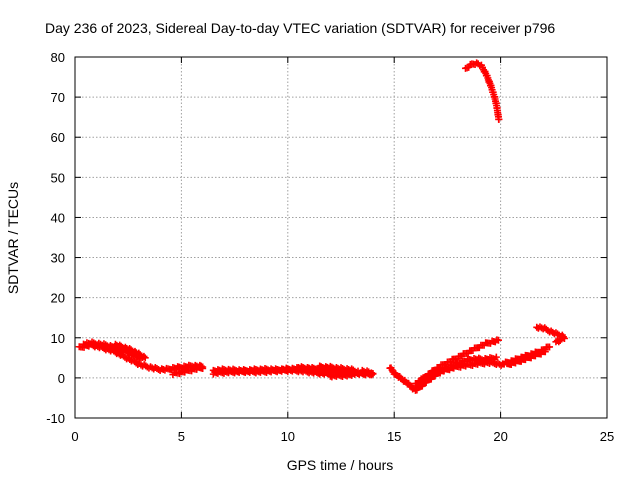 This screenshot has width=640, height=480. What do you see at coordinates (13, 238) in the screenshot?
I see `y-axis-label: SDTVAR / TECUs` at bounding box center [13, 238].